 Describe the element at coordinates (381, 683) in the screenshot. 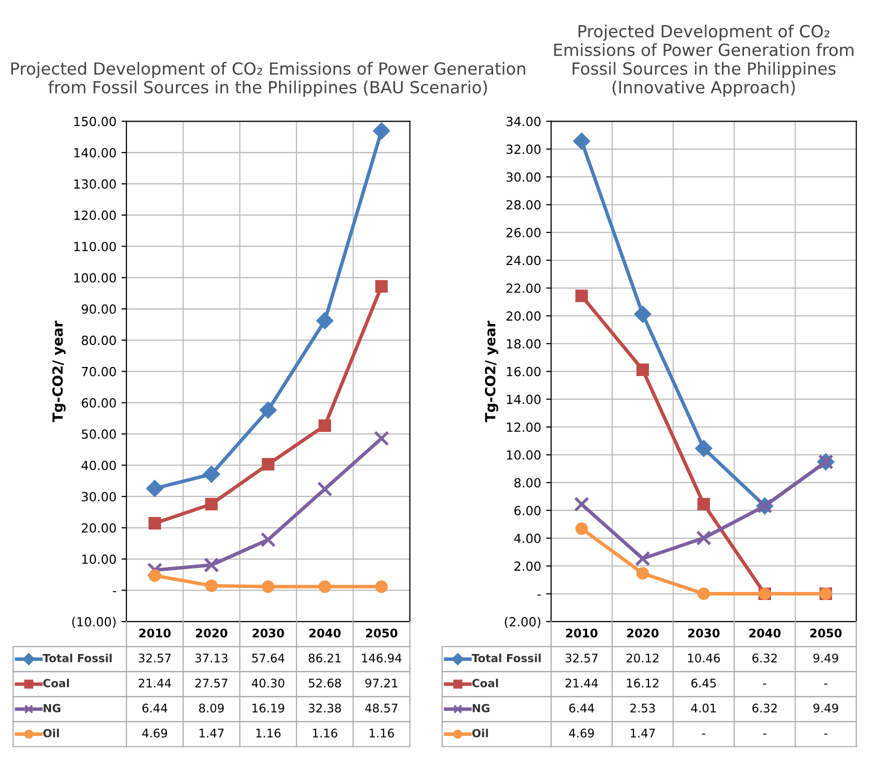

I see `data-label: 97.21` at that location.